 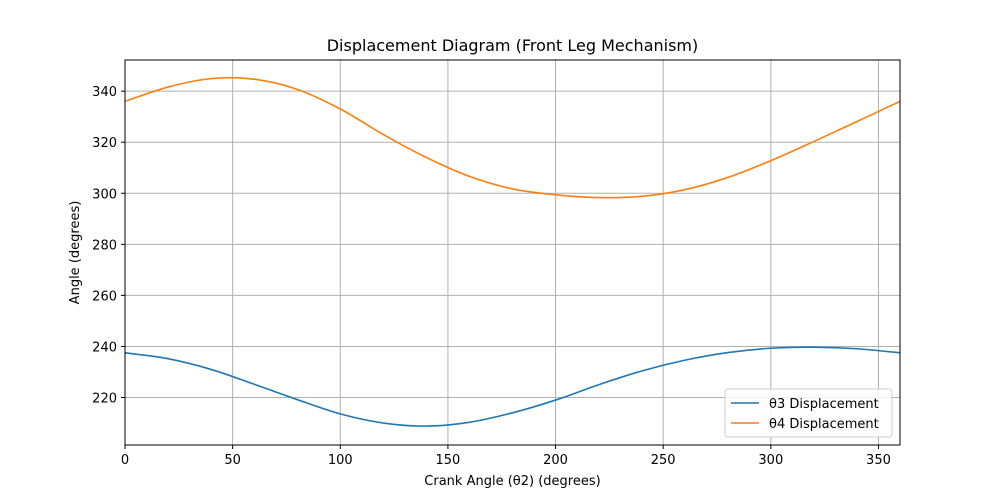 I want to click on y-axis-label: Angle (degrees), so click(x=75, y=253).